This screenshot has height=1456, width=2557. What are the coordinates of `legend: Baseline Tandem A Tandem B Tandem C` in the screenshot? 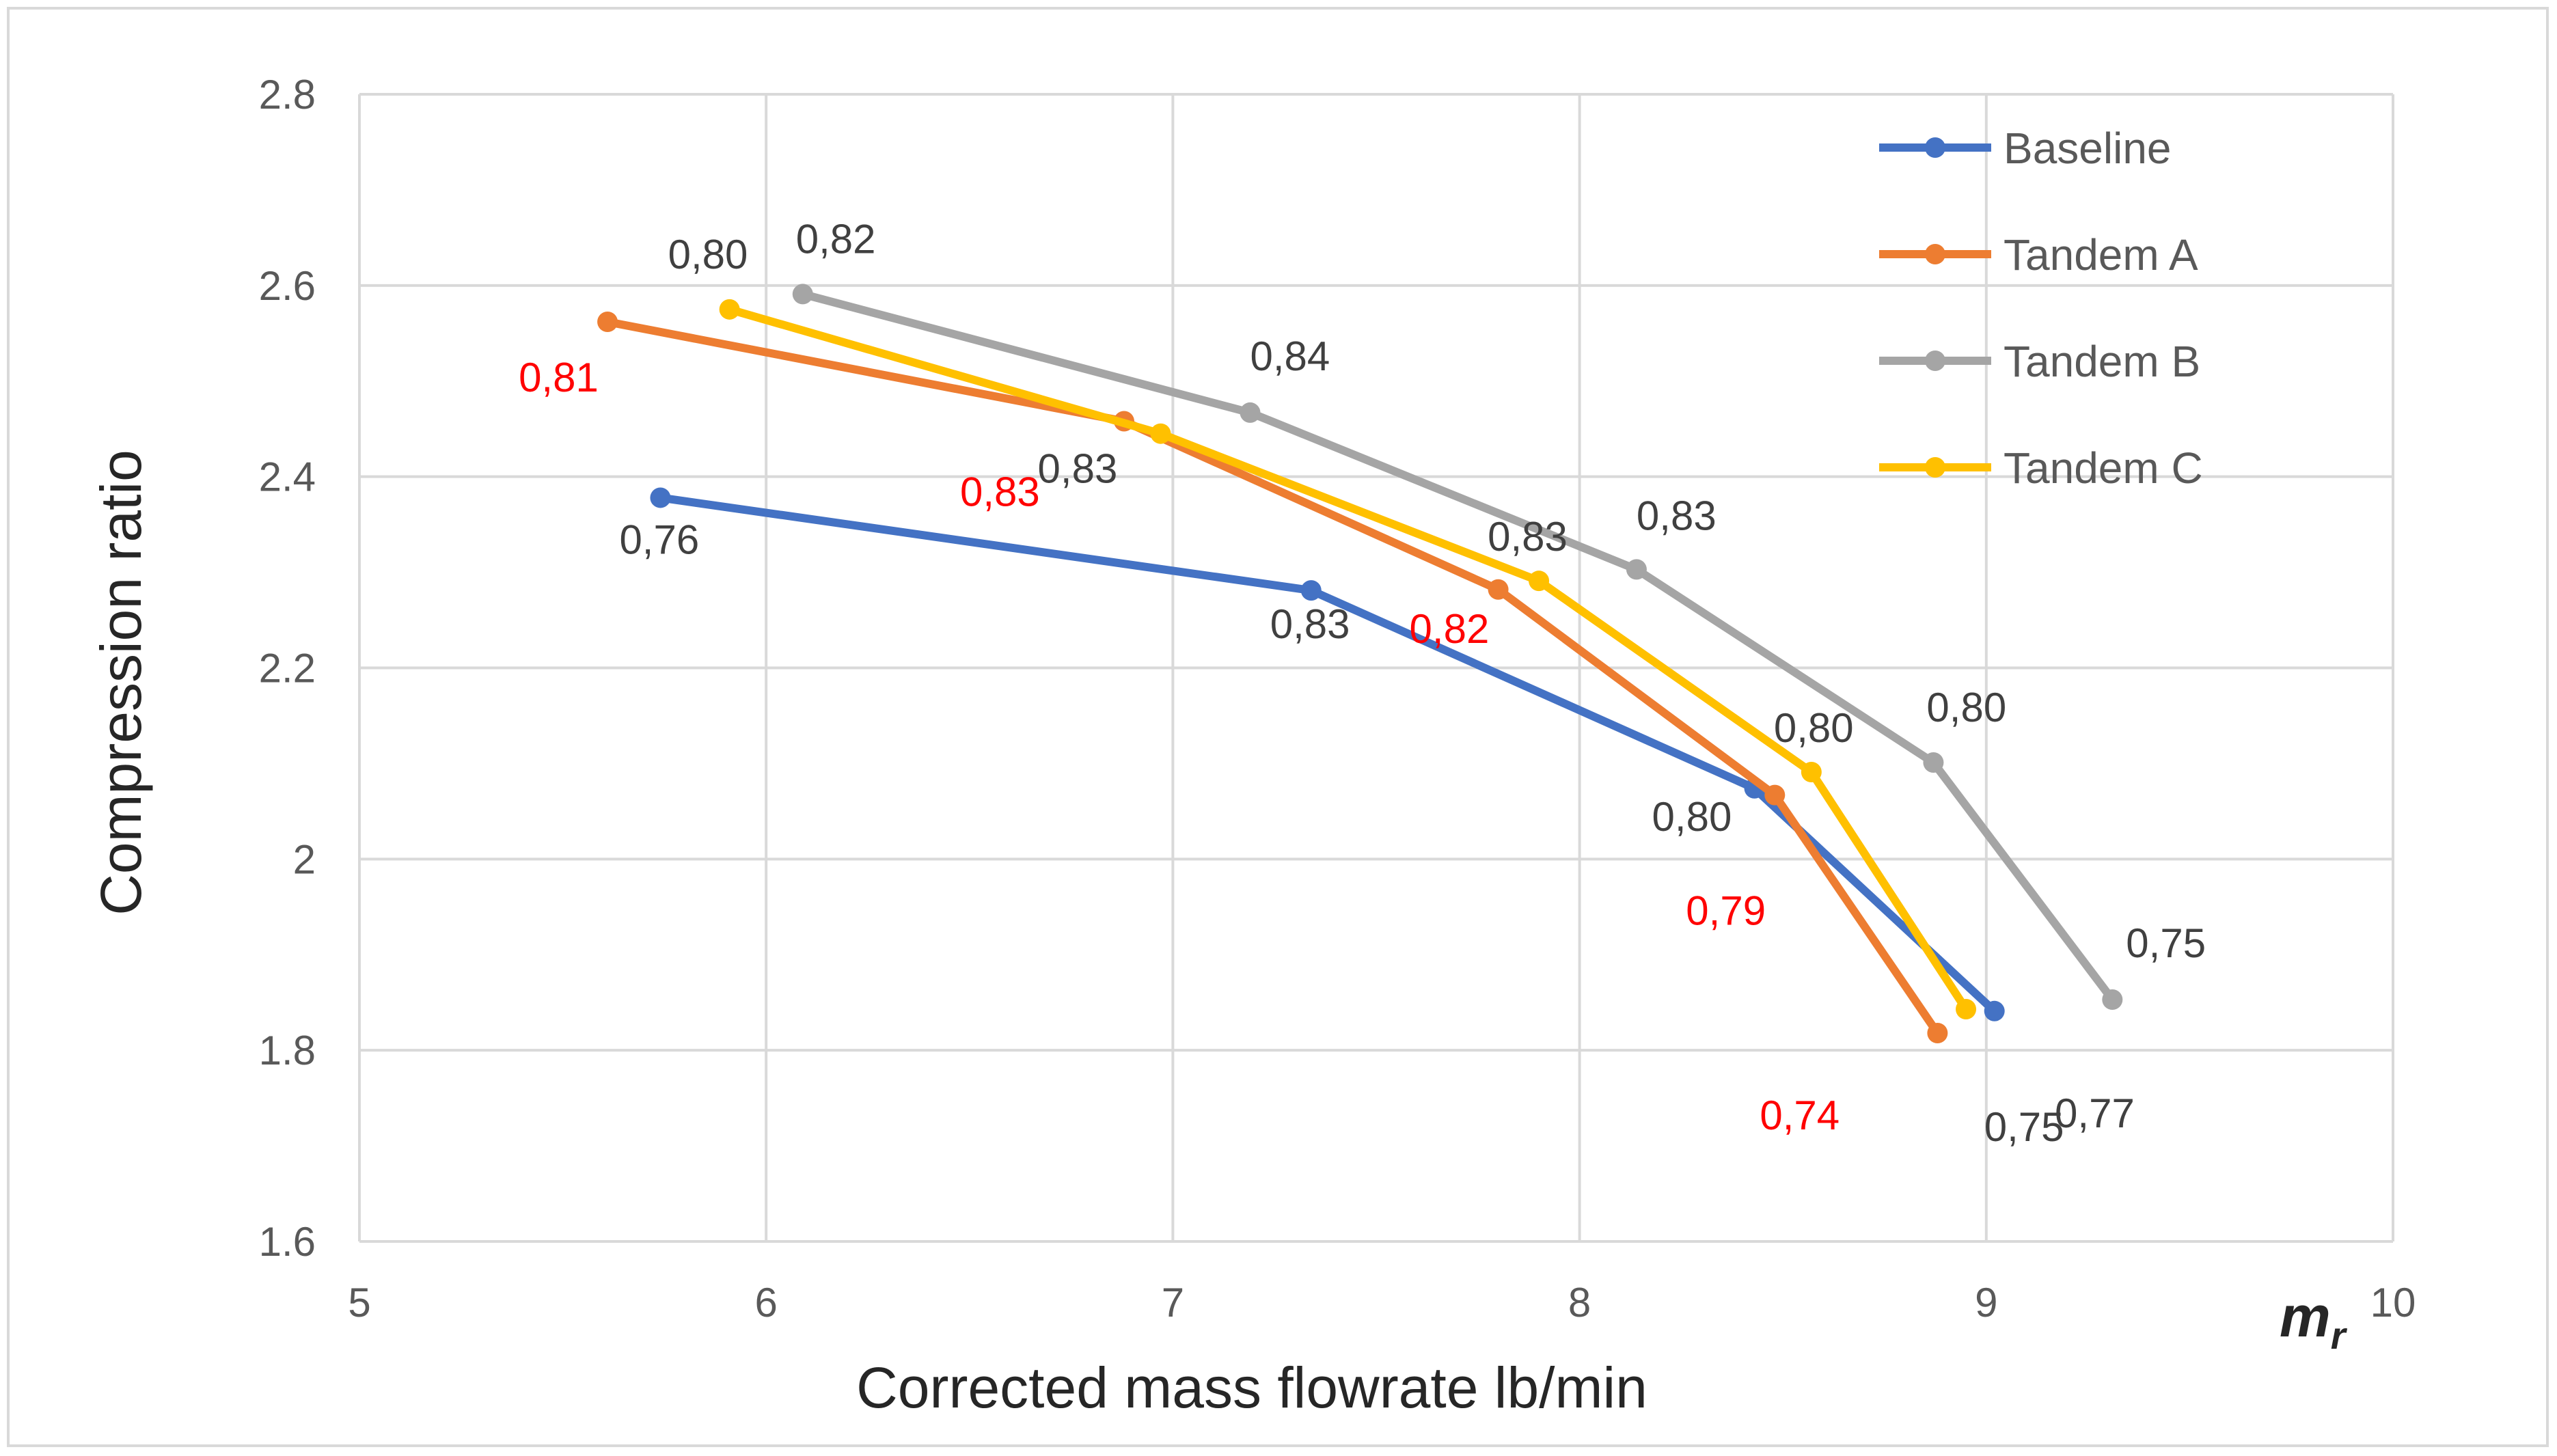 It's located at (2041, 308).